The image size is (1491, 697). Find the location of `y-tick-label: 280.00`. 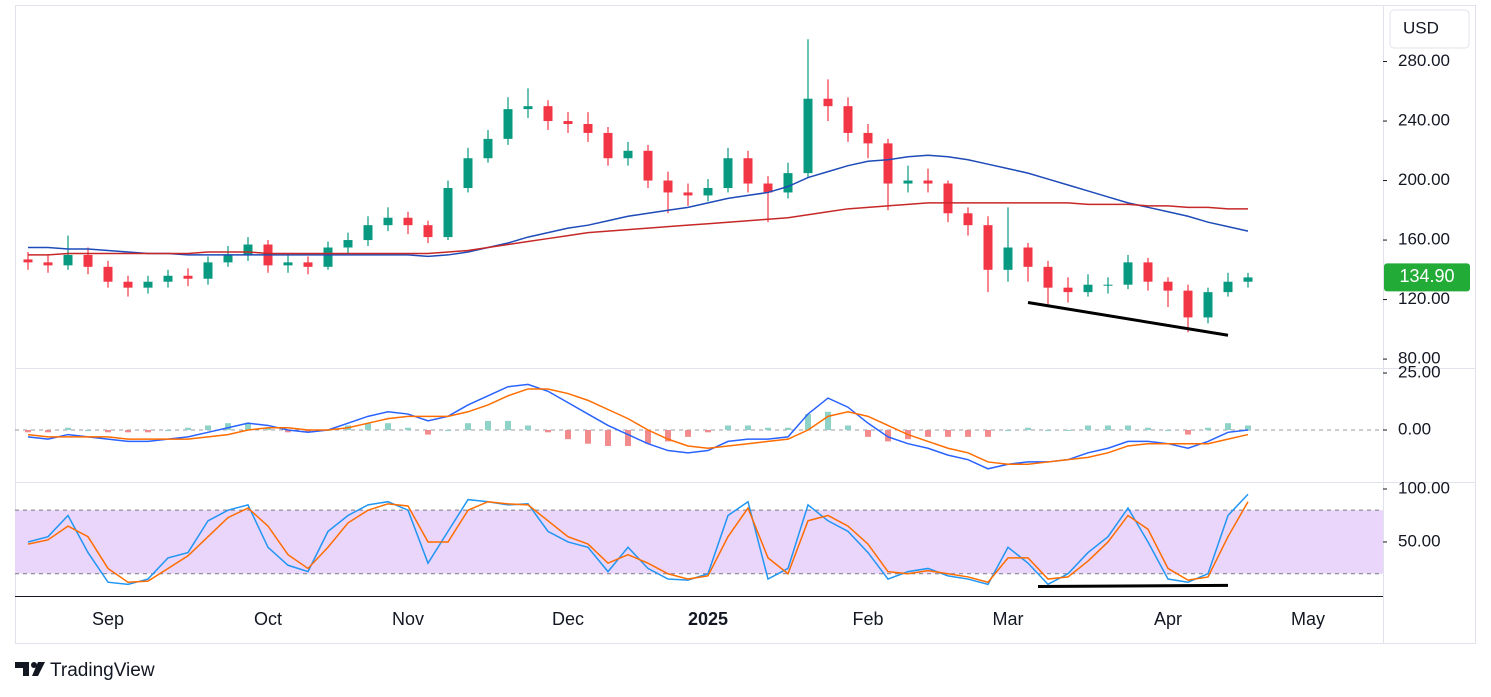

y-tick-label: 280.00 is located at coordinates (1424, 60).